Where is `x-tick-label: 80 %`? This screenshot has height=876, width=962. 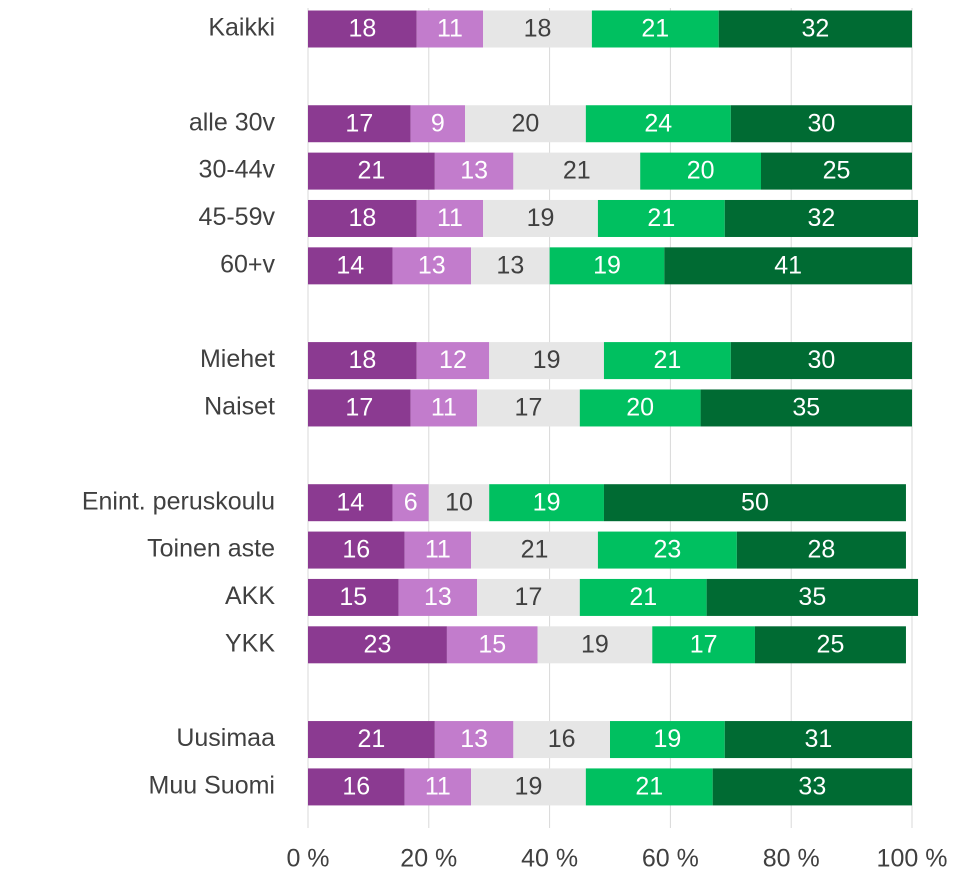
x-tick-label: 80 % is located at coordinates (791, 859).